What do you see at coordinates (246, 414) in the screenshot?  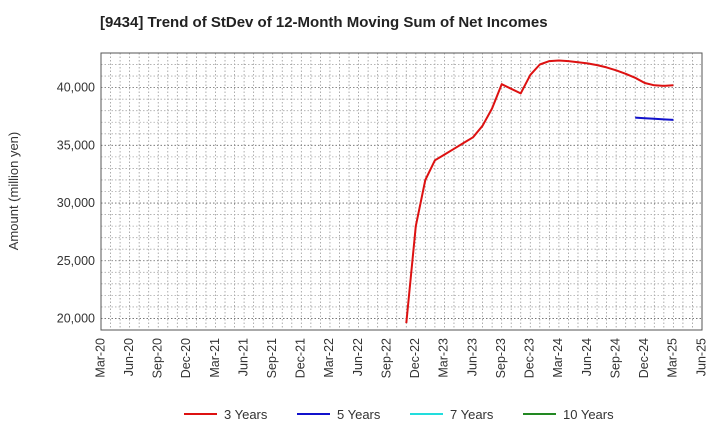 I see `legend-label: 3 Years` at bounding box center [246, 414].